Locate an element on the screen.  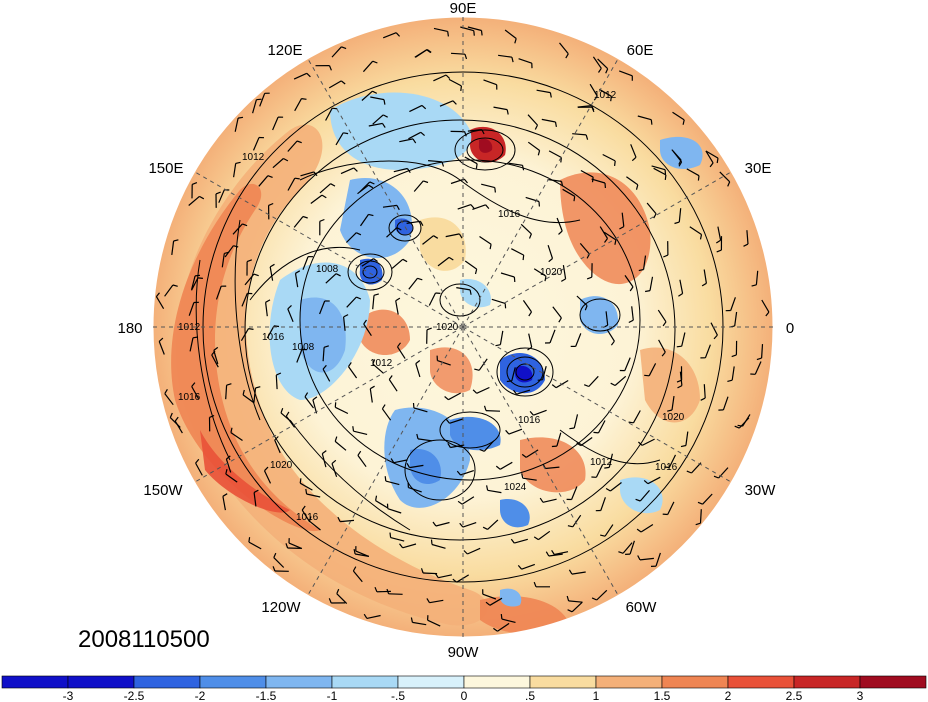
date-label: 2008110500 is located at coordinates (144, 639).